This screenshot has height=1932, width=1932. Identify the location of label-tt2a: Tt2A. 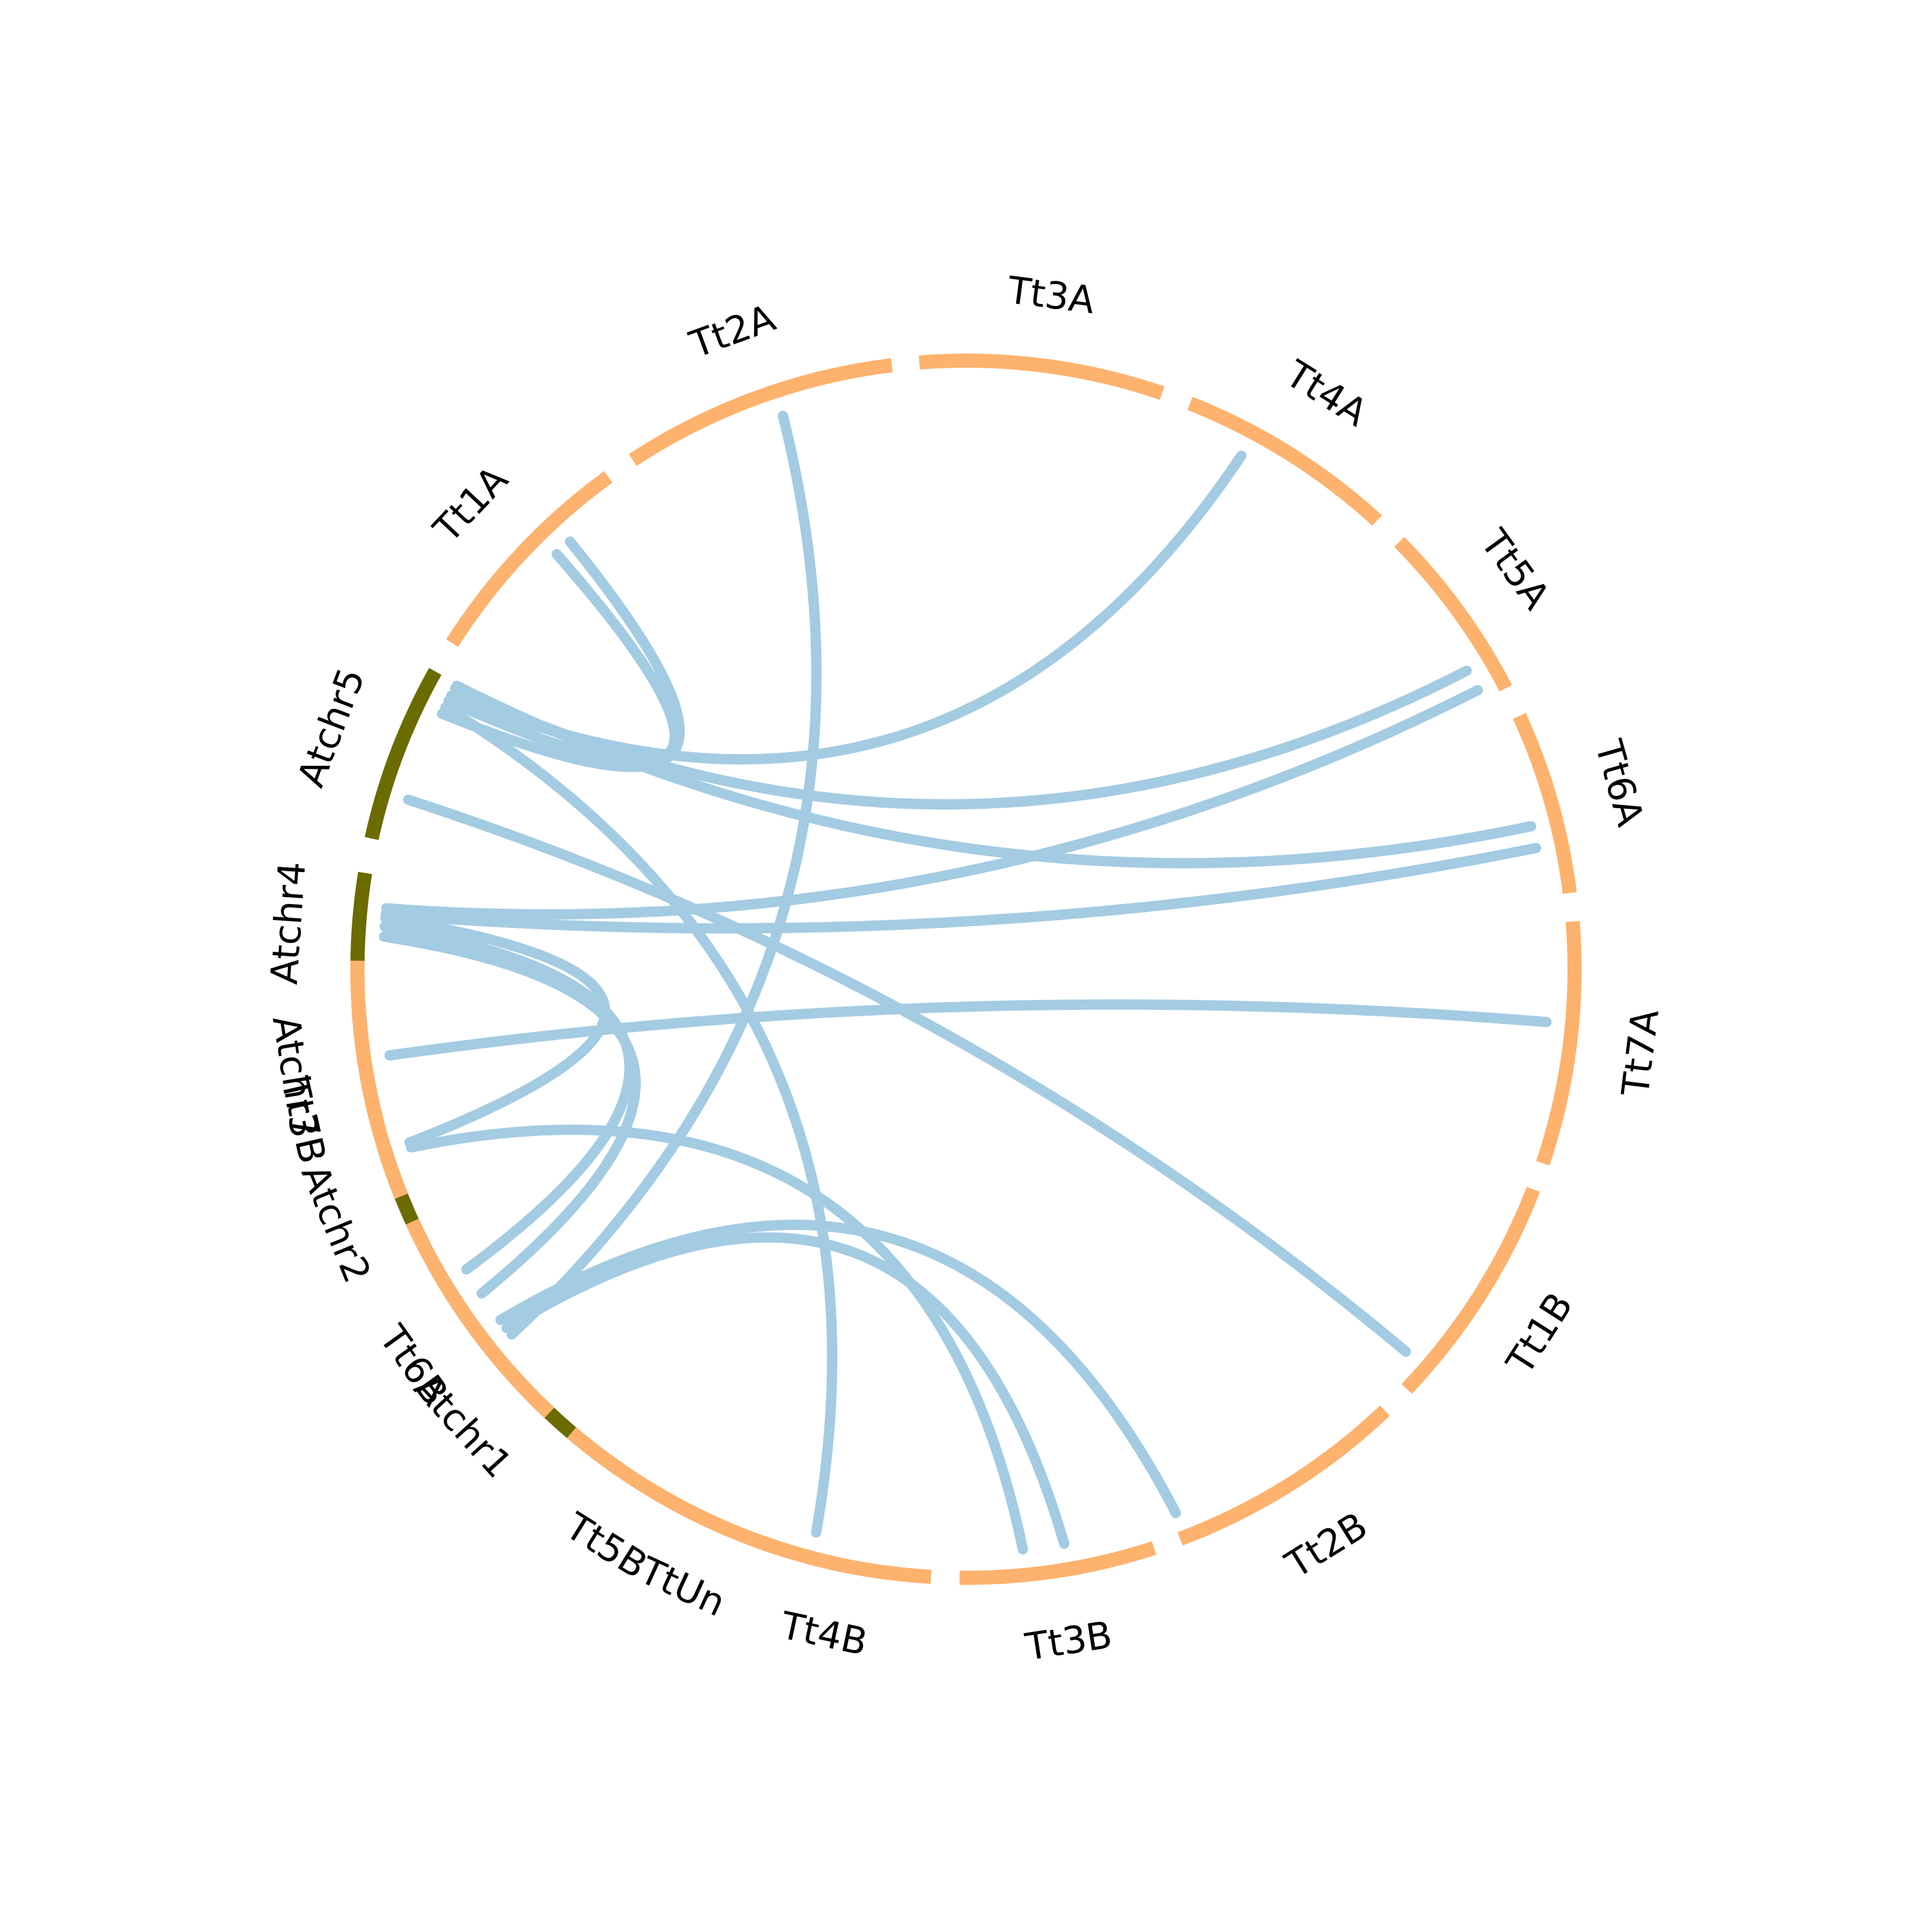
(732, 332).